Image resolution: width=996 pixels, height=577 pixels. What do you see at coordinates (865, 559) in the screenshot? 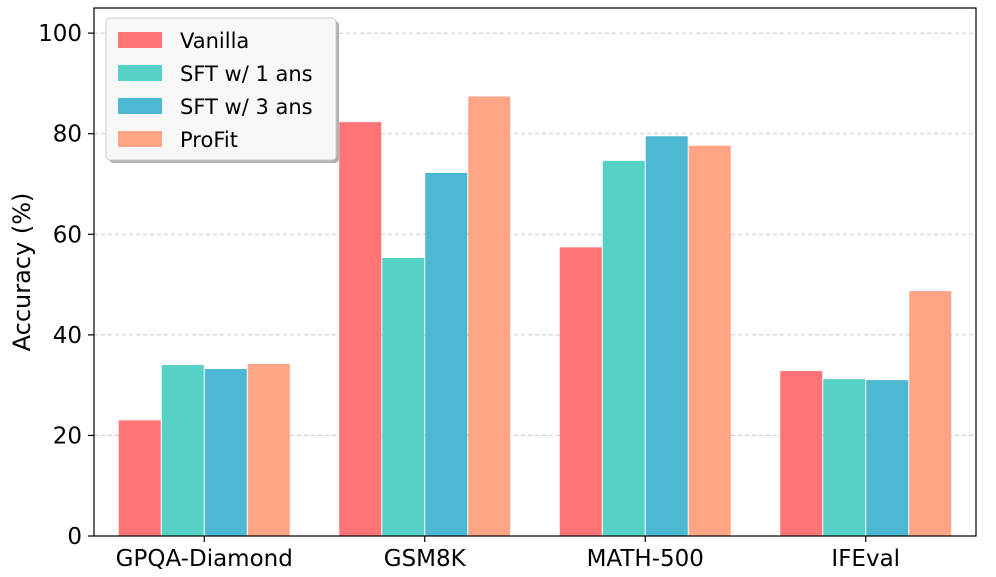
I see `x-tick-label: IFEval` at bounding box center [865, 559].